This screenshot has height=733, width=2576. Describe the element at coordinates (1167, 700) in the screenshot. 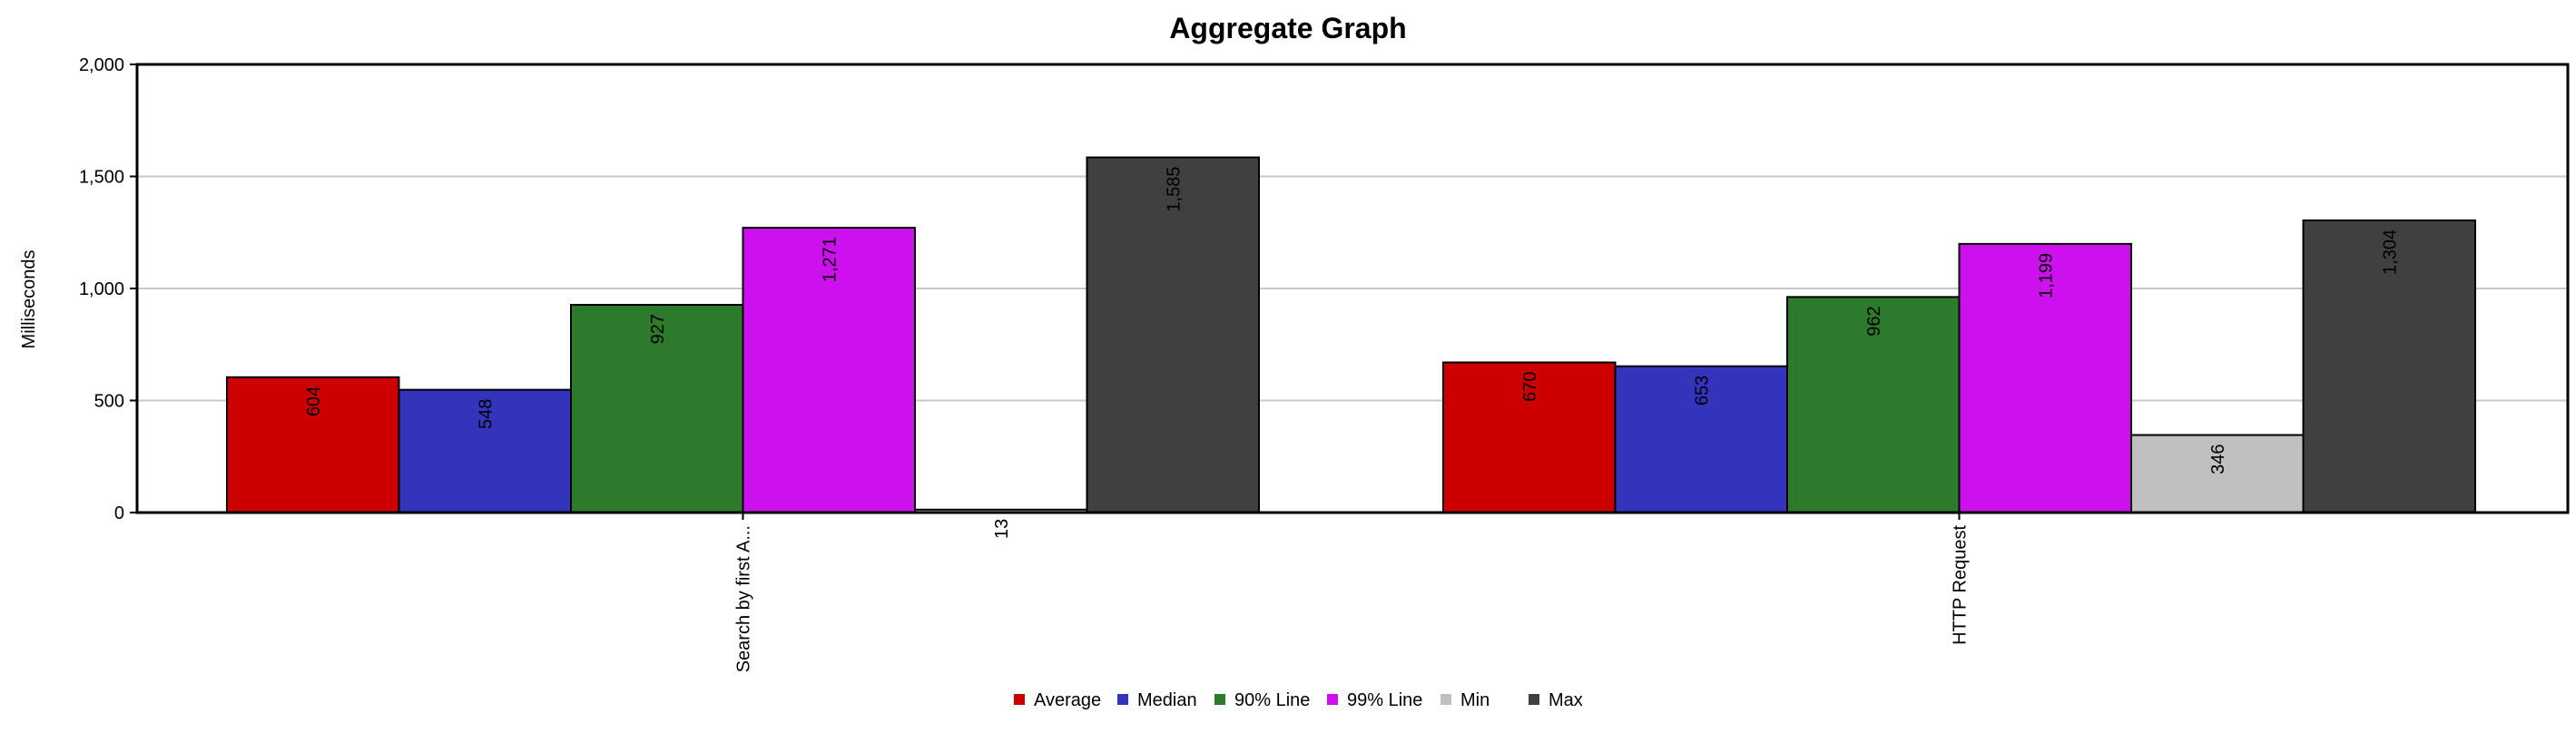

I see `legend-label: Median` at that location.